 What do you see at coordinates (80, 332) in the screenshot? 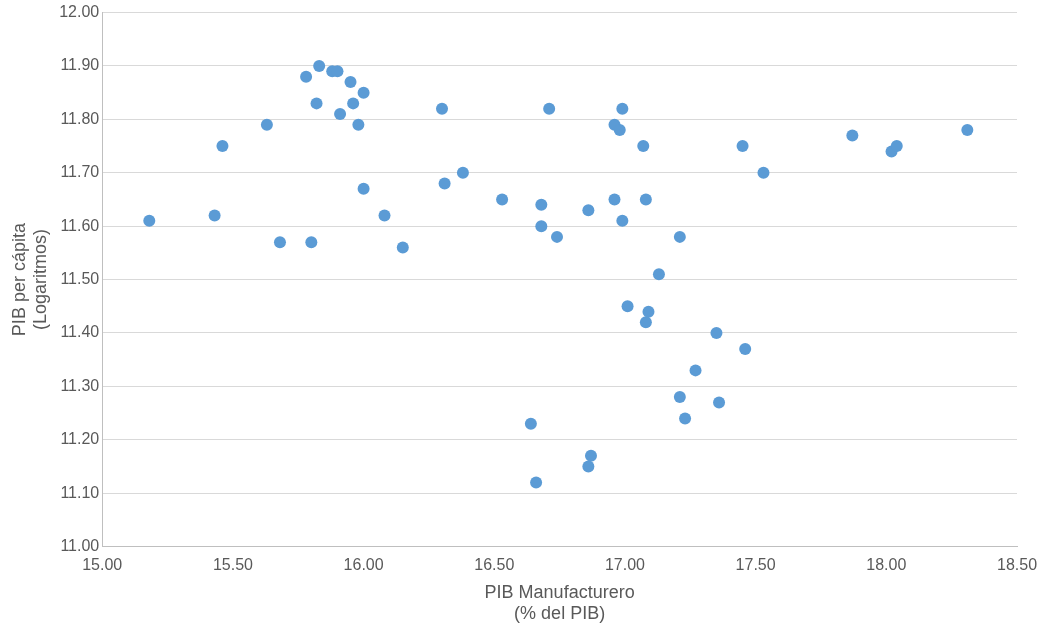
I see `y-tick-label: 11.40` at bounding box center [80, 332].